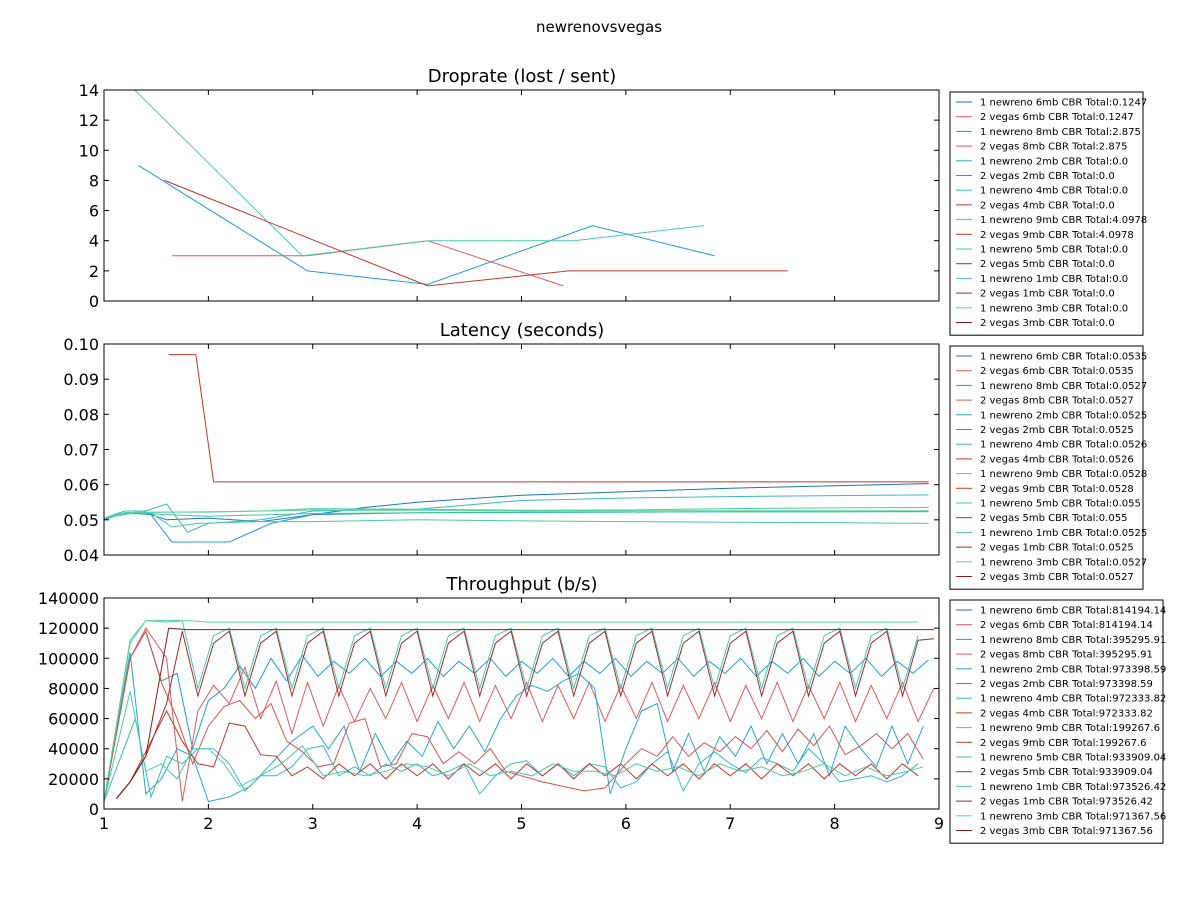  Describe the element at coordinates (1066, 655) in the screenshot. I see `throughput-legend-entry: 2 vegas 8mb CBR Total:395295.91` at that location.